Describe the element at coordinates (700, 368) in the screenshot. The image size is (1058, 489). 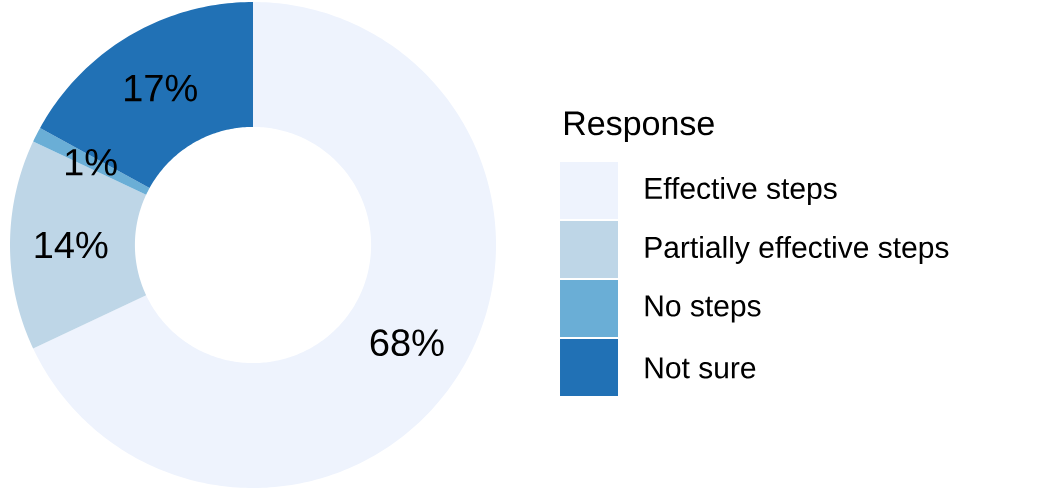
I see `legend-label: Not sure` at that location.